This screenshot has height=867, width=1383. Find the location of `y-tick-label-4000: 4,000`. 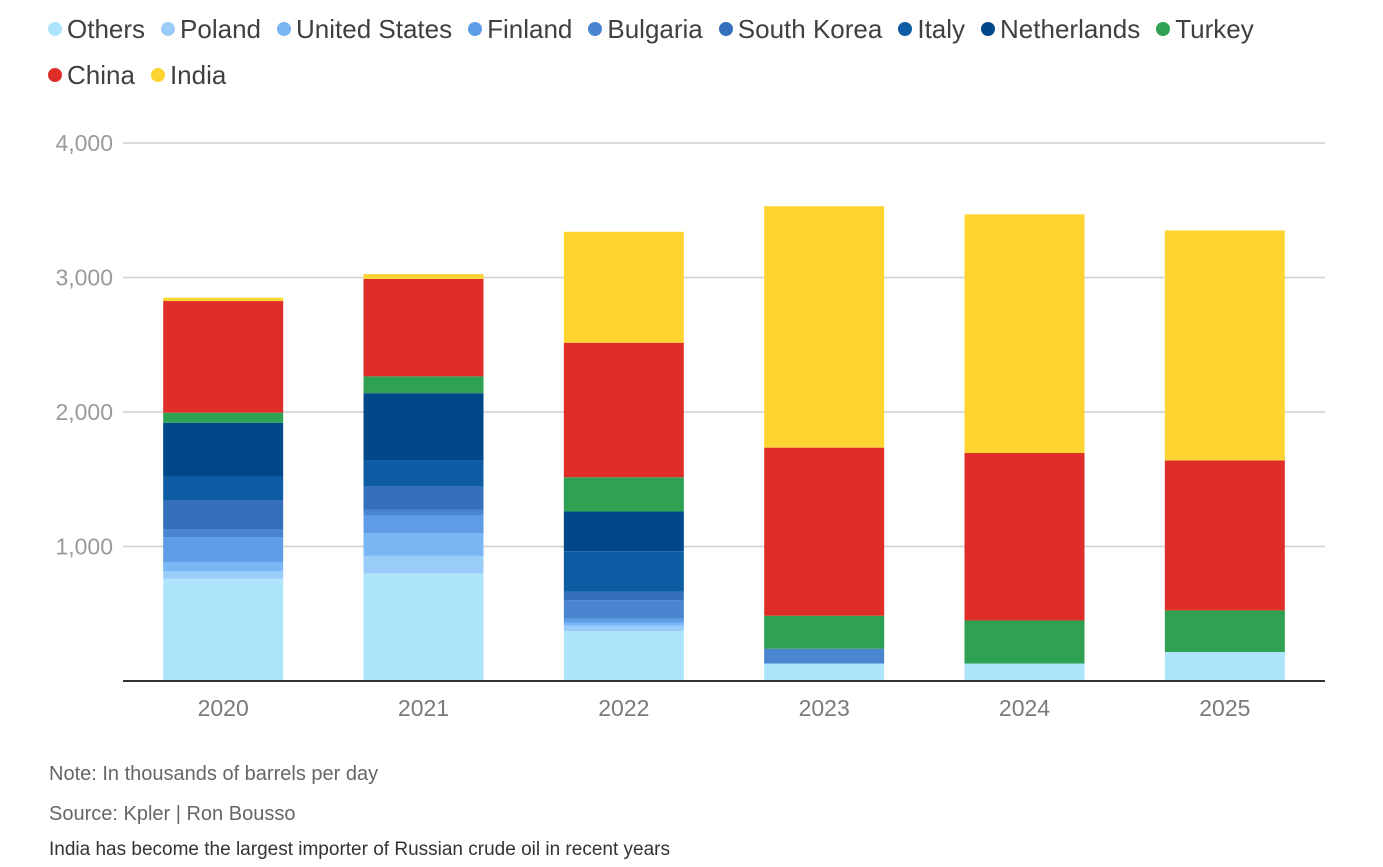

y-tick-label-4000: 4,000 is located at coordinates (84, 143).